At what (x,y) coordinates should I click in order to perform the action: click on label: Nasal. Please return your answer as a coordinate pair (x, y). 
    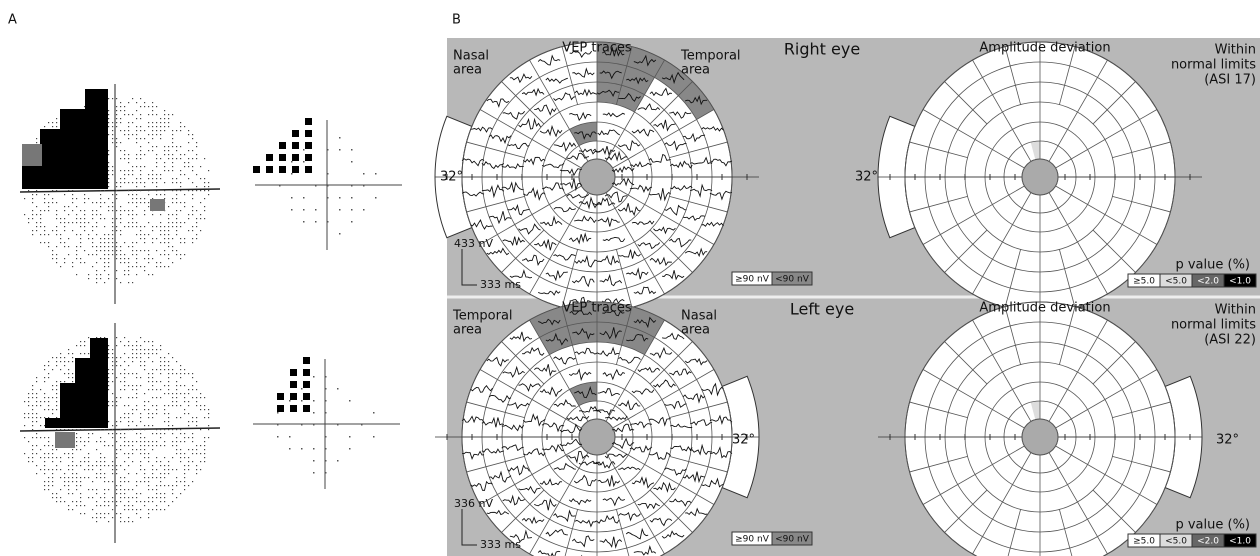
    Looking at the image, I should click on (471, 56).